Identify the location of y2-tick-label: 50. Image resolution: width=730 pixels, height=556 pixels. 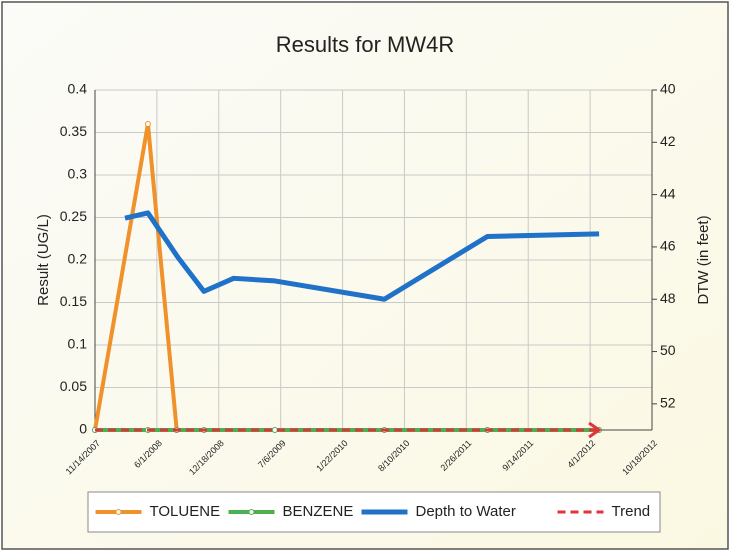
(668, 350).